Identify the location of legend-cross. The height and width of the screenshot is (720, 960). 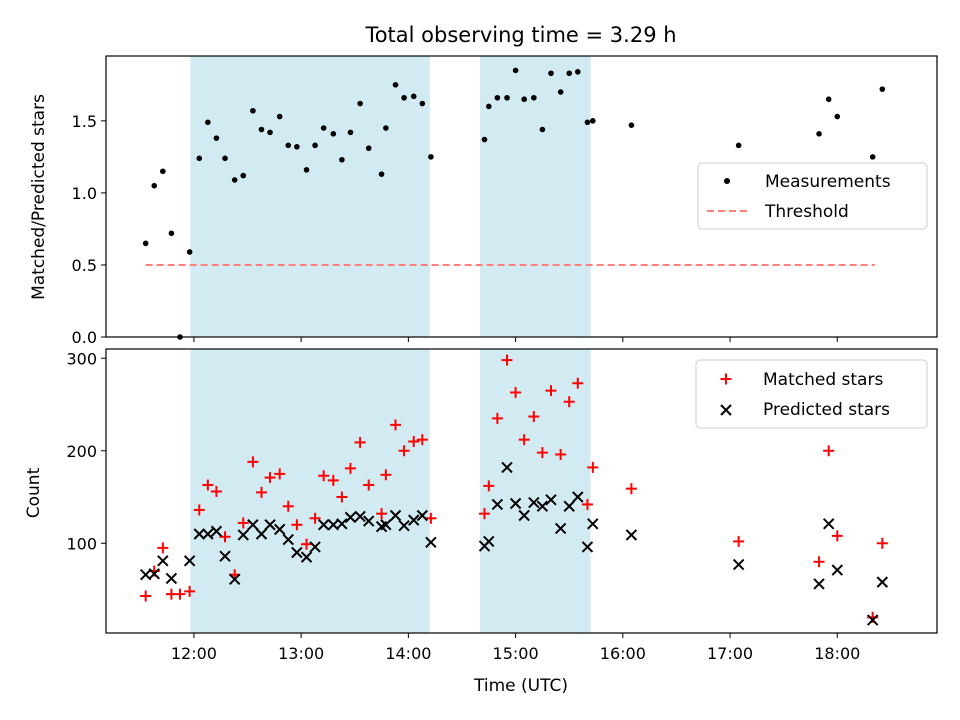
(726, 410).